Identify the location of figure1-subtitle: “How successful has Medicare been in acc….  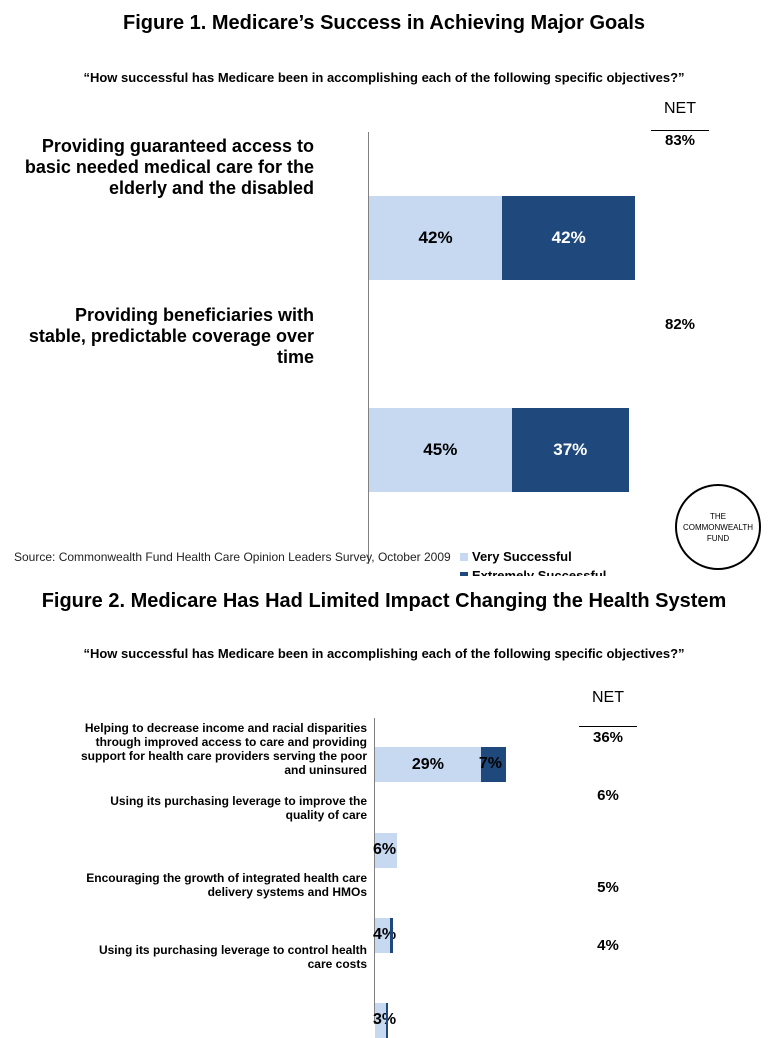
(384, 77).